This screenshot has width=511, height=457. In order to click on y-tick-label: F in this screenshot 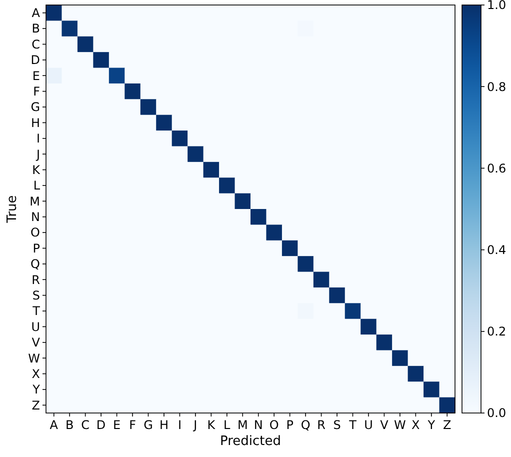, I will do `click(36, 91)`.